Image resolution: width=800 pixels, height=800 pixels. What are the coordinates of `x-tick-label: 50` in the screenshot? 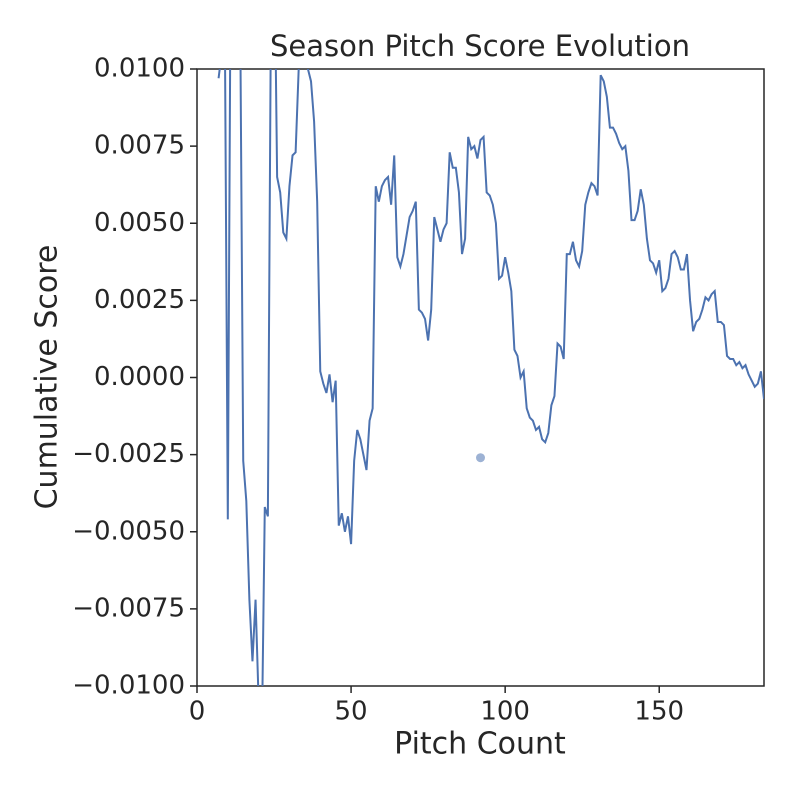 It's located at (351, 712).